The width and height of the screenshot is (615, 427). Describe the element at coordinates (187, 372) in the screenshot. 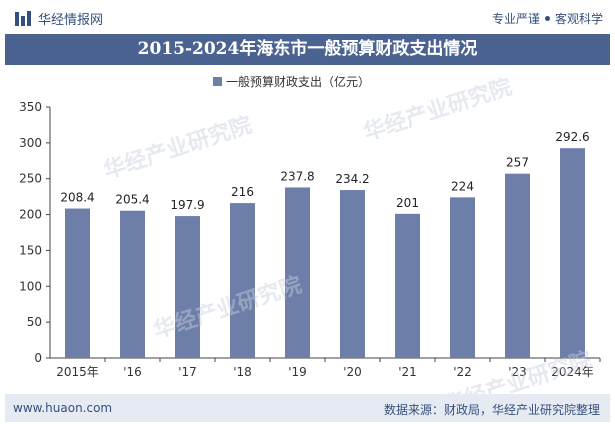

I see `x-tick-label: '17` at that location.